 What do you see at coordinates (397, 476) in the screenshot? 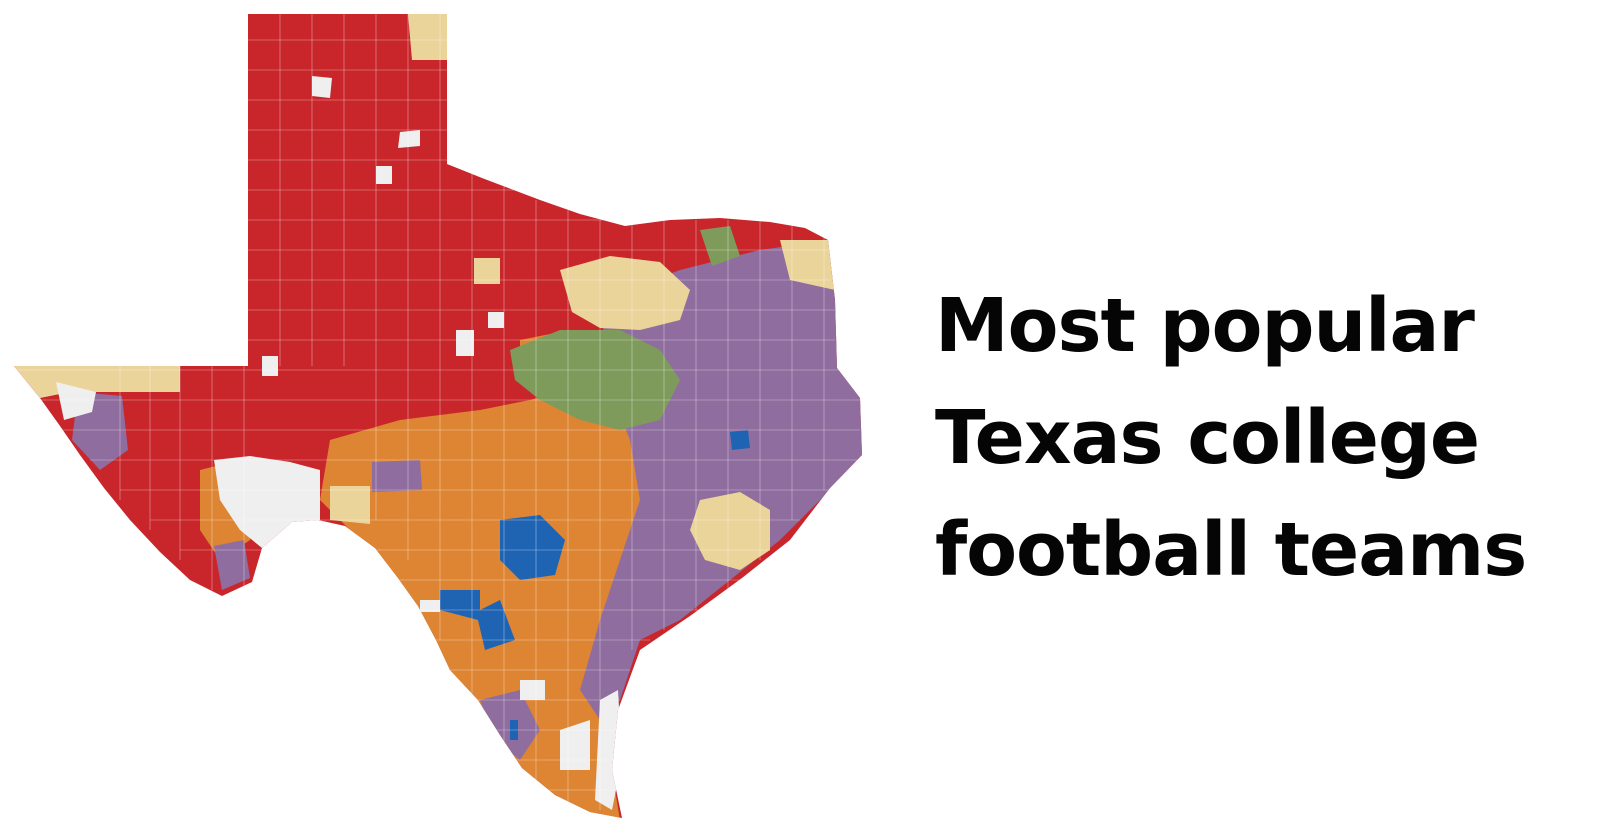
I see `purple-region-midwest` at bounding box center [397, 476].